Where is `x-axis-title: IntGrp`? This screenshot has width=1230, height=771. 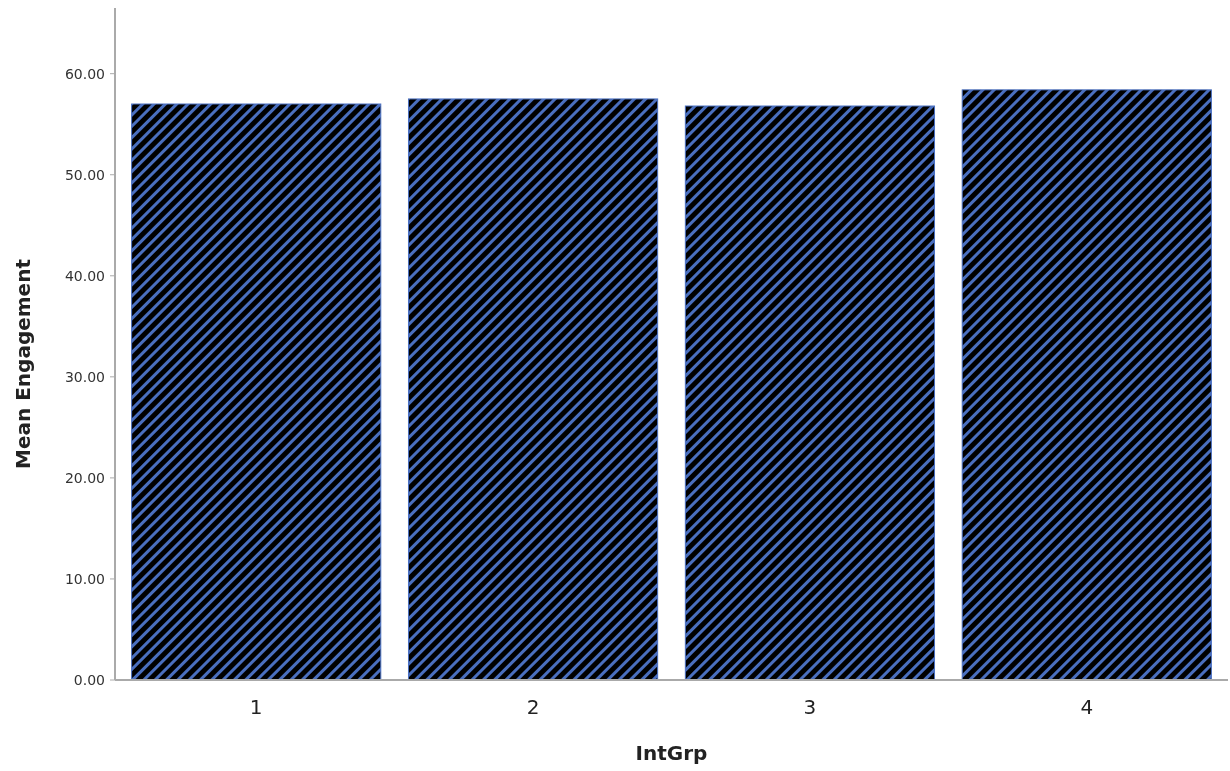 x-axis-title: IntGrp is located at coordinates (671, 753).